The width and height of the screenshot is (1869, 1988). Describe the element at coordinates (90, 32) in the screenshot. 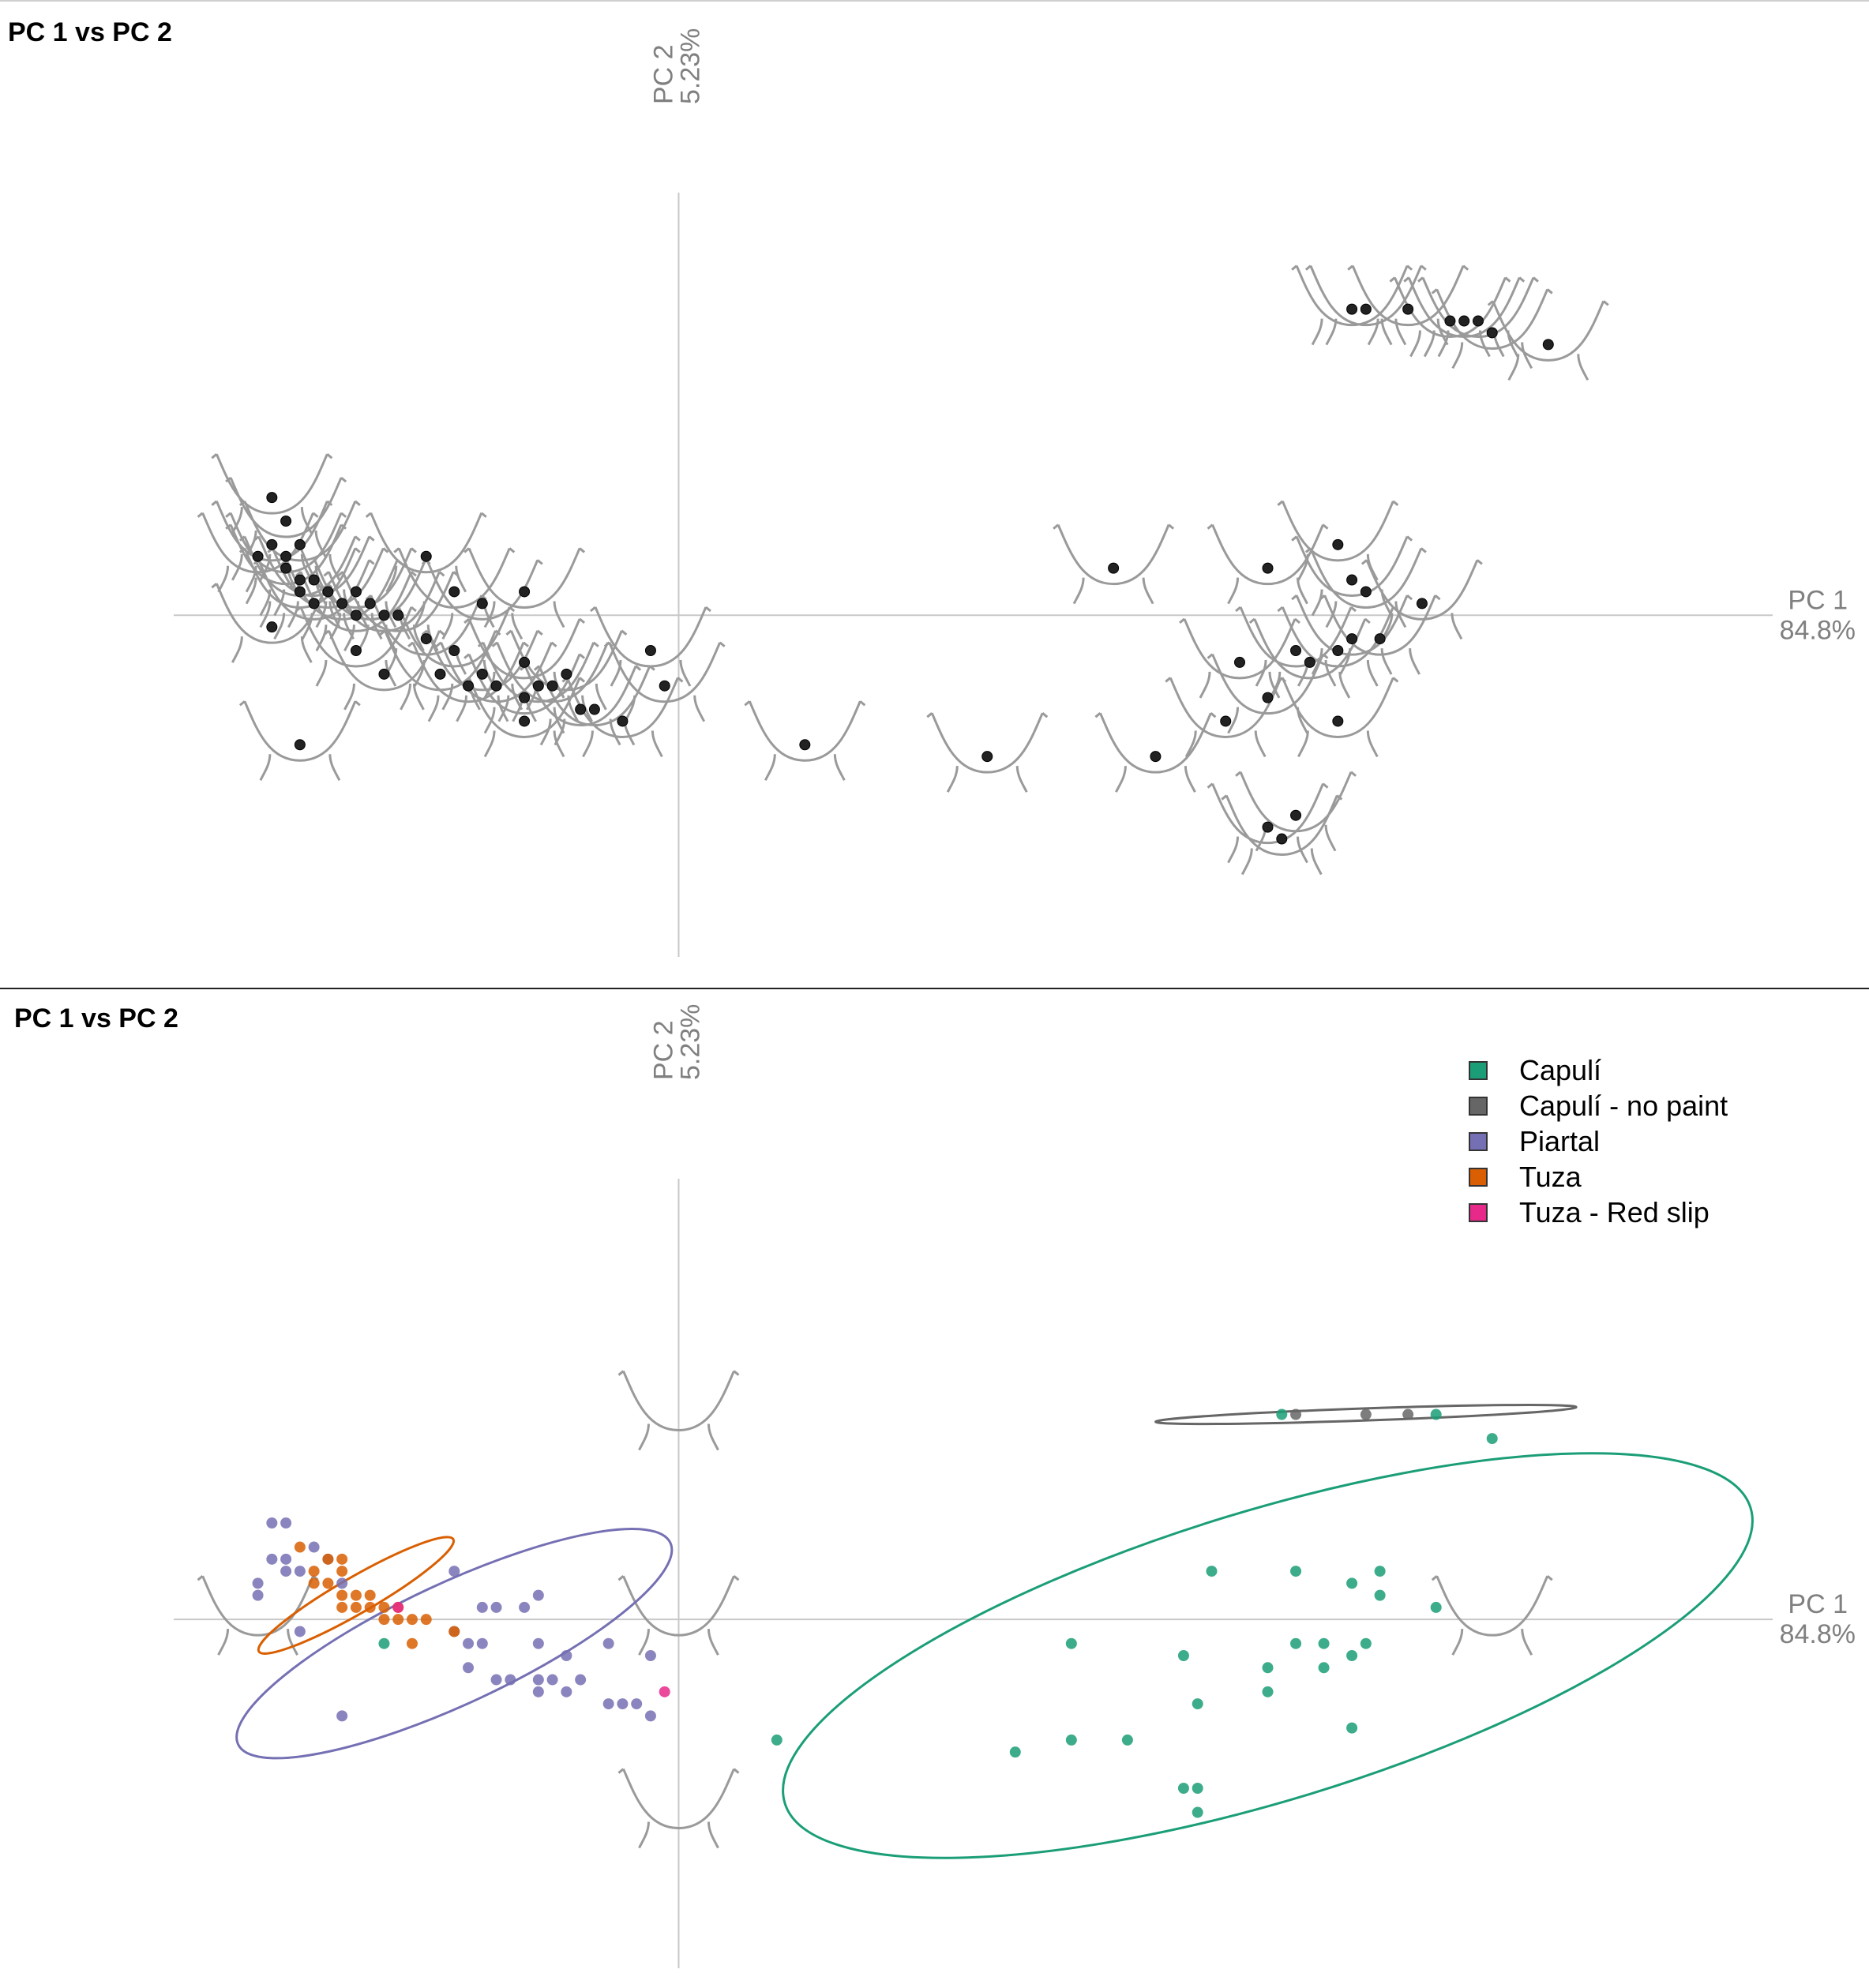

I see `panel-title: PC 1 vs PC 2` at that location.